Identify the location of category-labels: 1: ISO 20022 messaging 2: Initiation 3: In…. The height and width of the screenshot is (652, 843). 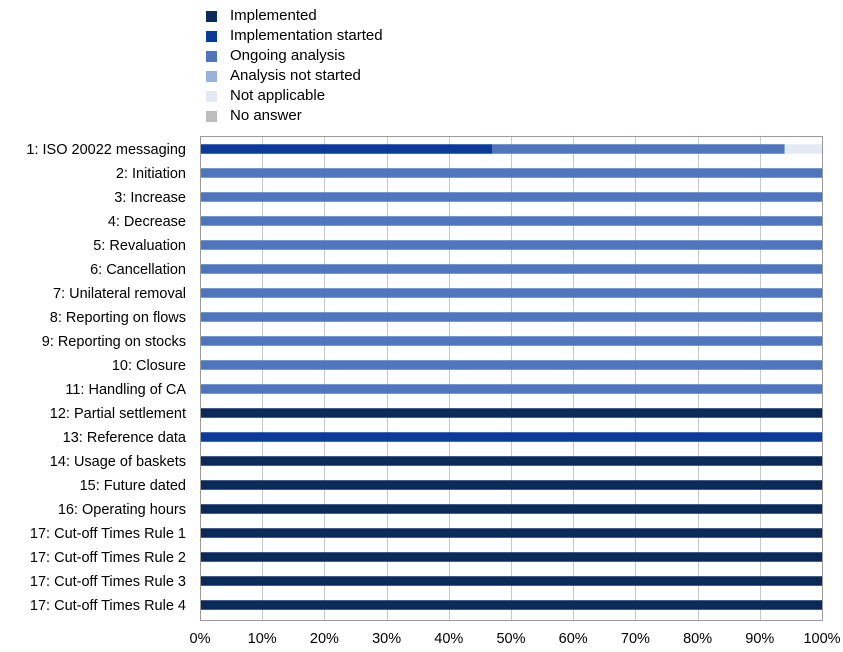
(106, 378).